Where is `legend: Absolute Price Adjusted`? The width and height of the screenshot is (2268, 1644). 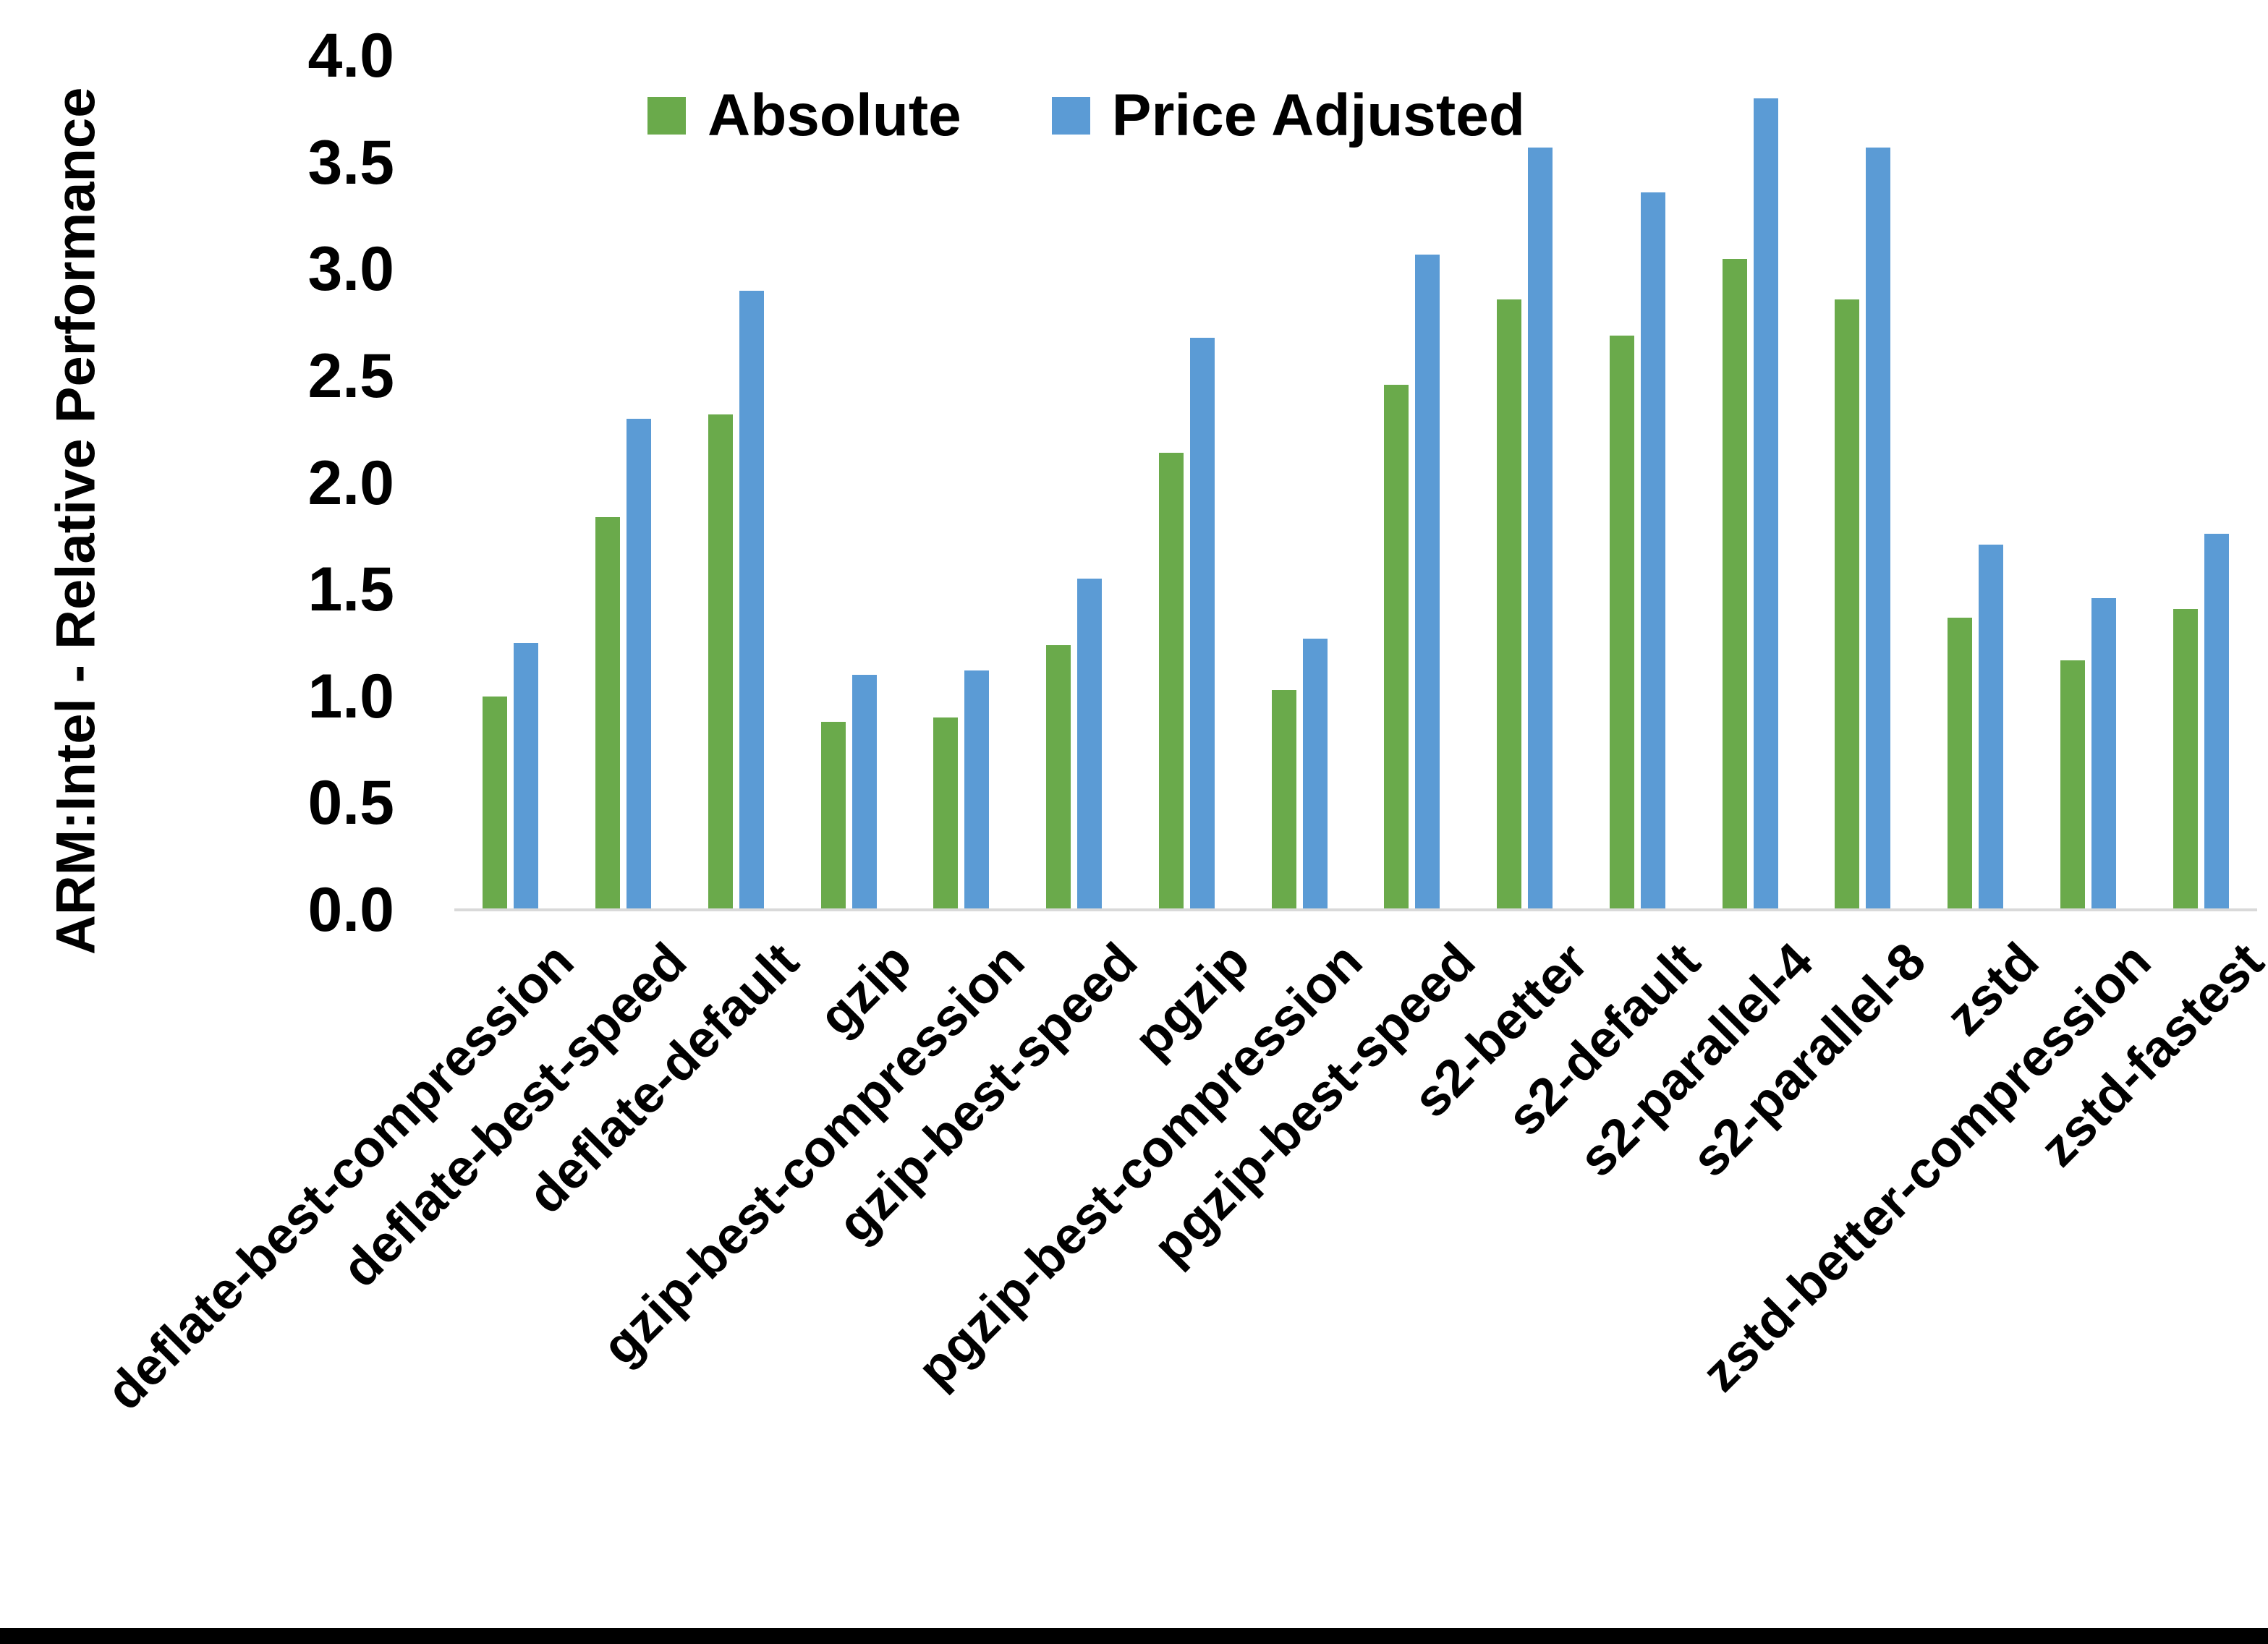
legend: Absolute Price Adjusted is located at coordinates (1086, 115).